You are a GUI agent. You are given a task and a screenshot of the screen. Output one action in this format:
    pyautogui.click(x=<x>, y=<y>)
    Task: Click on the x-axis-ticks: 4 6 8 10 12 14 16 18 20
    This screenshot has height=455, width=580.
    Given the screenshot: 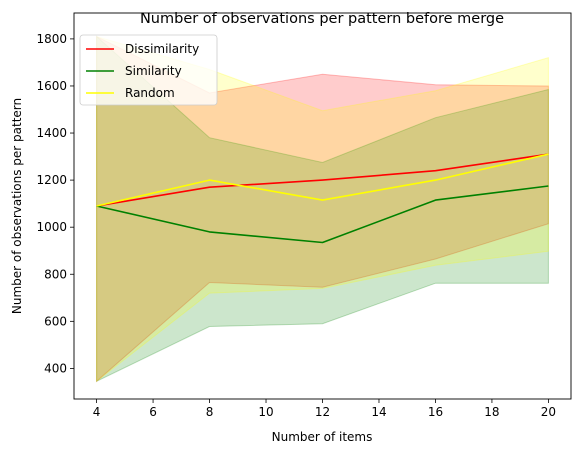 What is the action you would take?
    pyautogui.click(x=324, y=409)
    